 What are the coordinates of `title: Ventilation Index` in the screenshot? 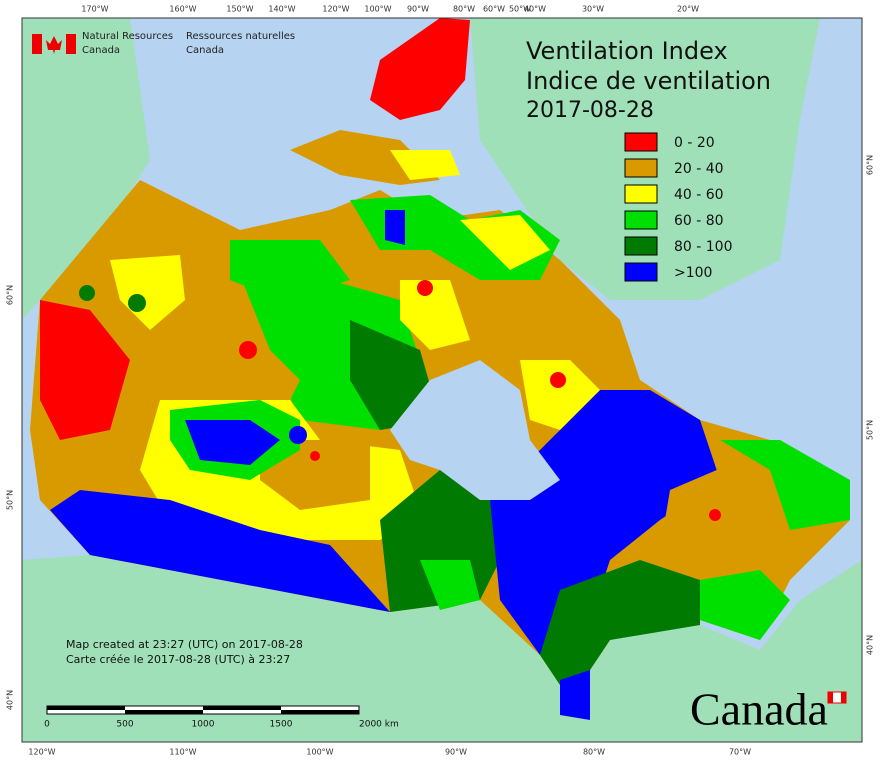 It's located at (627, 51).